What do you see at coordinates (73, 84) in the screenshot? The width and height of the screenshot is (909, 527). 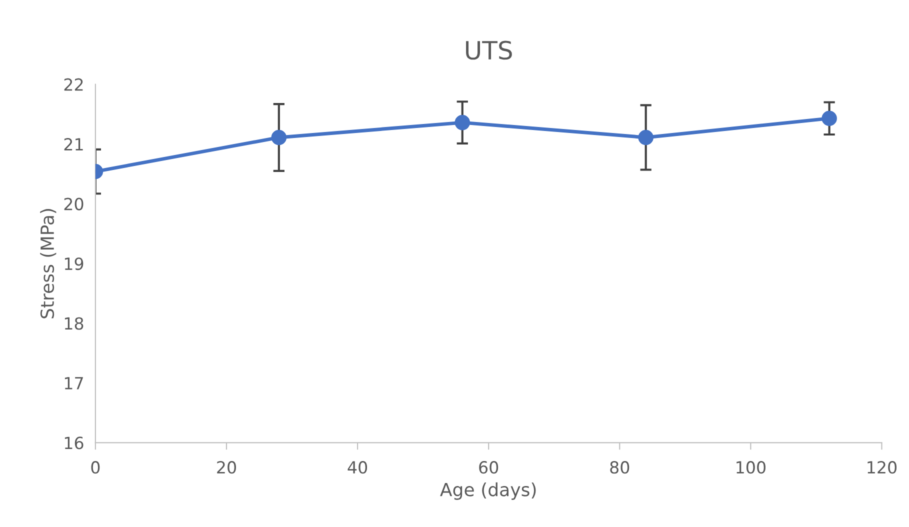 I see `y-tick-label: 22` at bounding box center [73, 84].